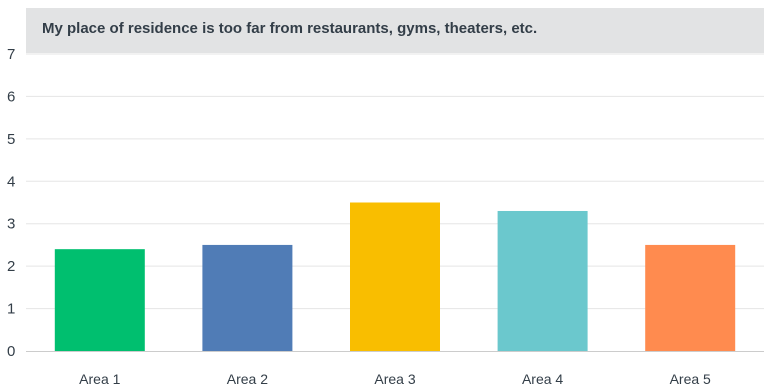 This screenshot has width=764, height=390. Describe the element at coordinates (11, 96) in the screenshot. I see `y-tick-label: 6` at that location.